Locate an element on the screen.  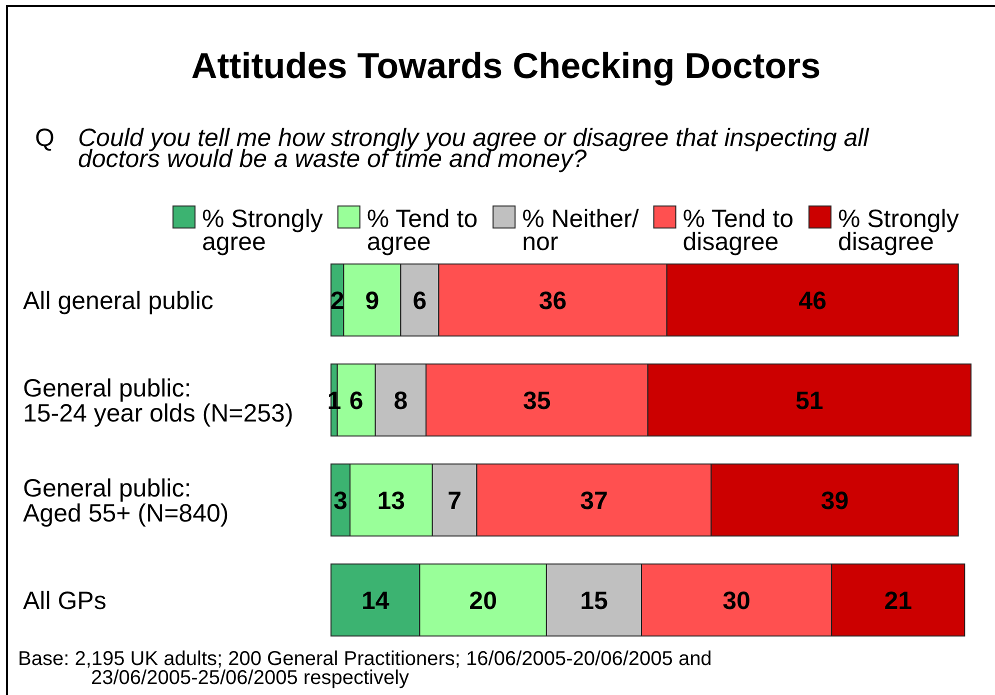
y-tick-label: General public: Aged 55+ (N=840) is located at coordinates (126, 501).